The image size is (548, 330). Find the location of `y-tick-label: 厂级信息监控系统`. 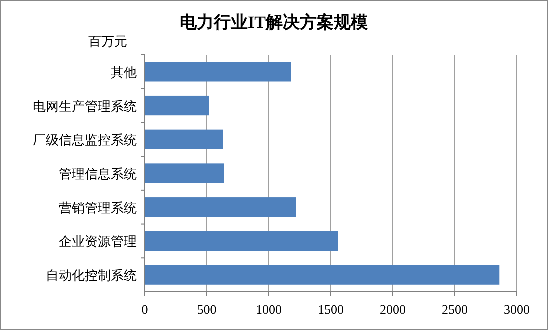

y-tick-label: 厂级信息监控系统 is located at coordinates (85, 141).